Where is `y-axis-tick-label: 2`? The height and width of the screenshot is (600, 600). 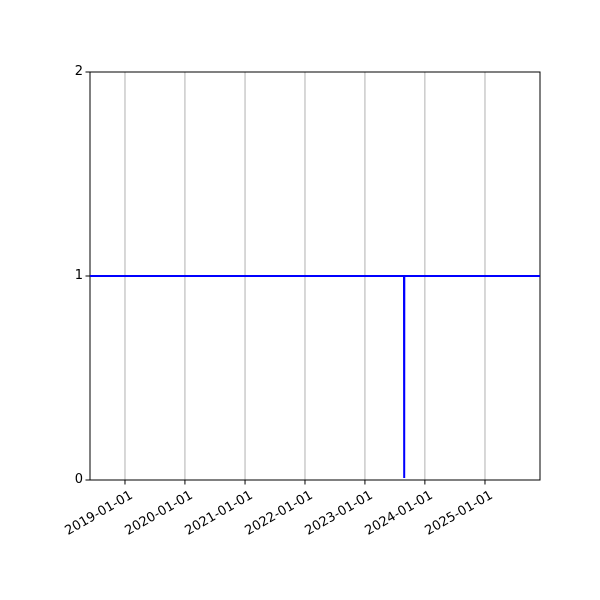
y-axis-tick-label: 2 is located at coordinates (78, 71).